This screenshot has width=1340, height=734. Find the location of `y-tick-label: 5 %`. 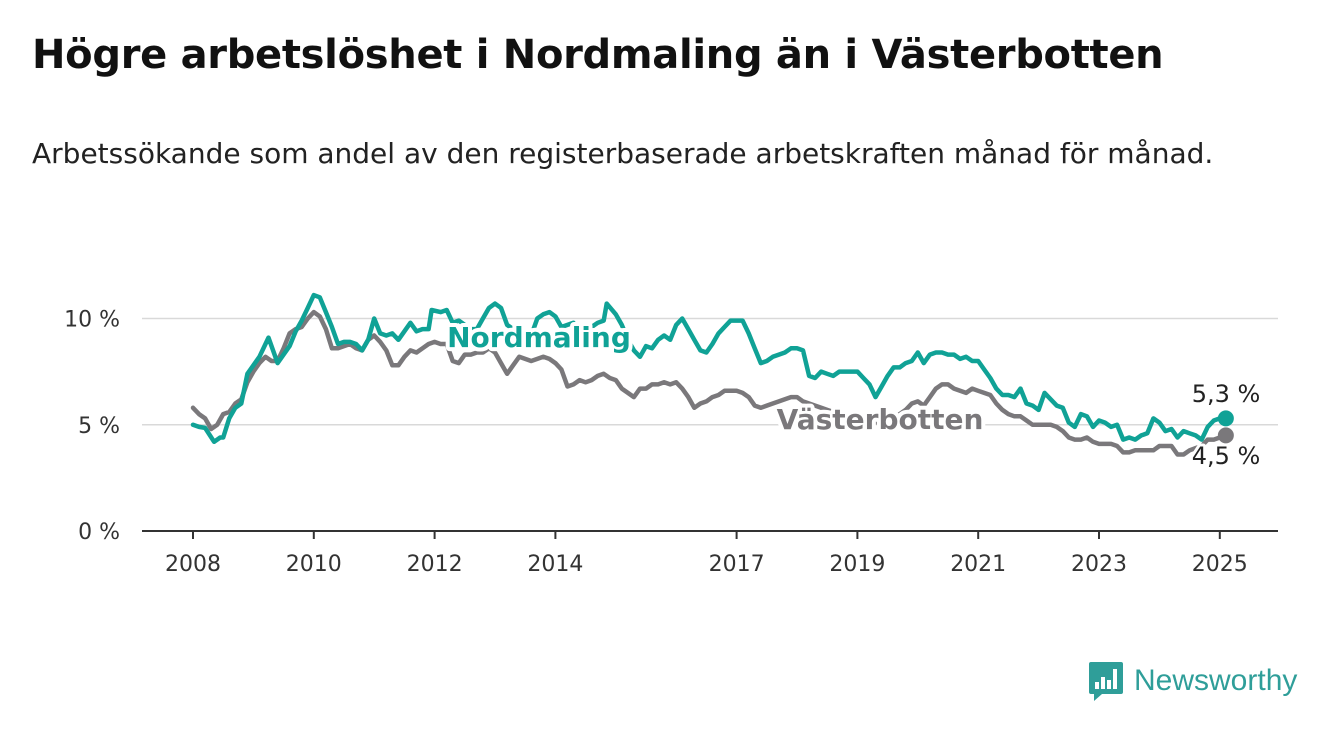

y-tick-label: 5 % is located at coordinates (99, 426).